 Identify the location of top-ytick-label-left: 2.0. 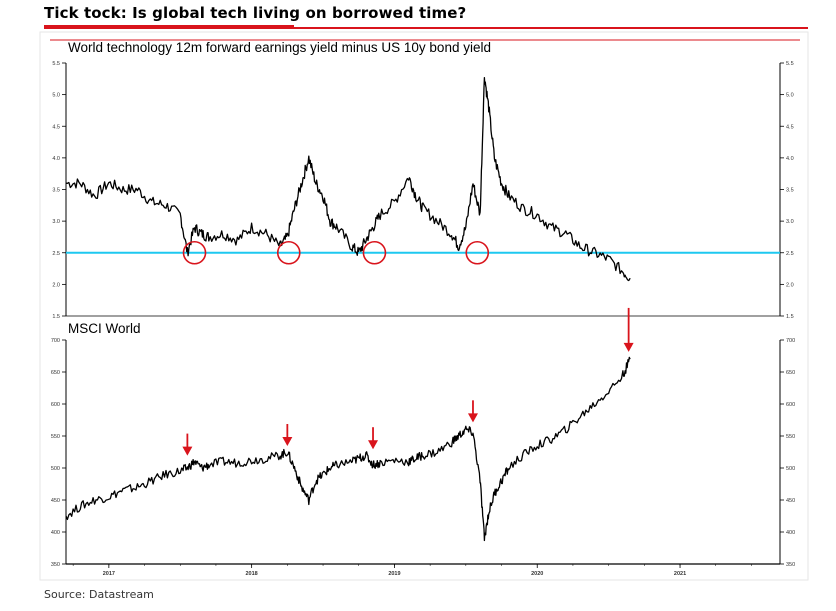
(56, 285).